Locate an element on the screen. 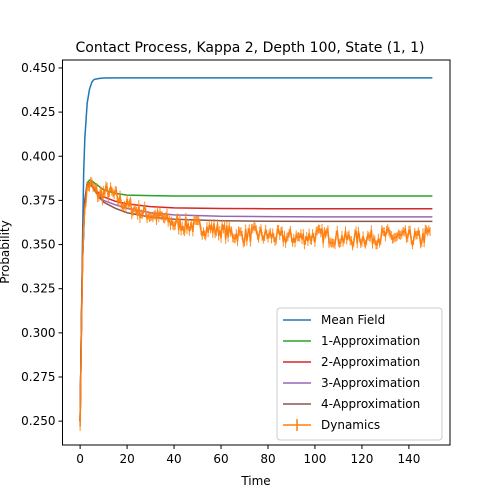 Image resolution: width=500 pixels, height=500 pixels. y-axis-label: Probability is located at coordinates (6, 251).